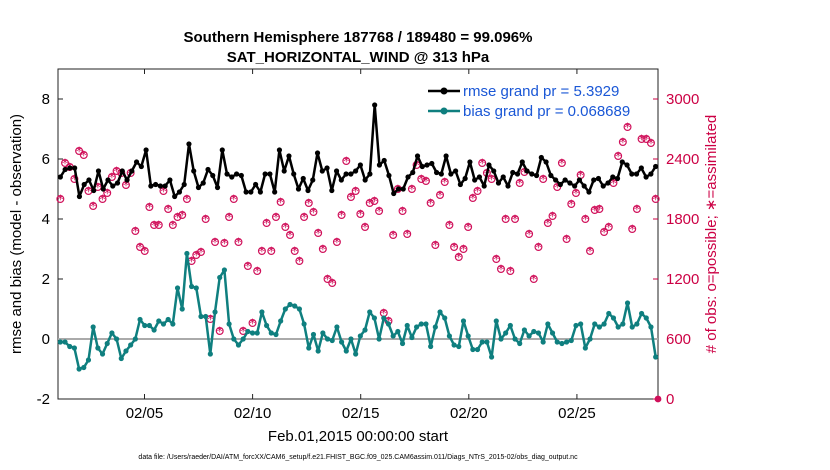 This screenshot has height=470, width=830. Describe the element at coordinates (46, 99) in the screenshot. I see `y-tick-label: 8` at that location.